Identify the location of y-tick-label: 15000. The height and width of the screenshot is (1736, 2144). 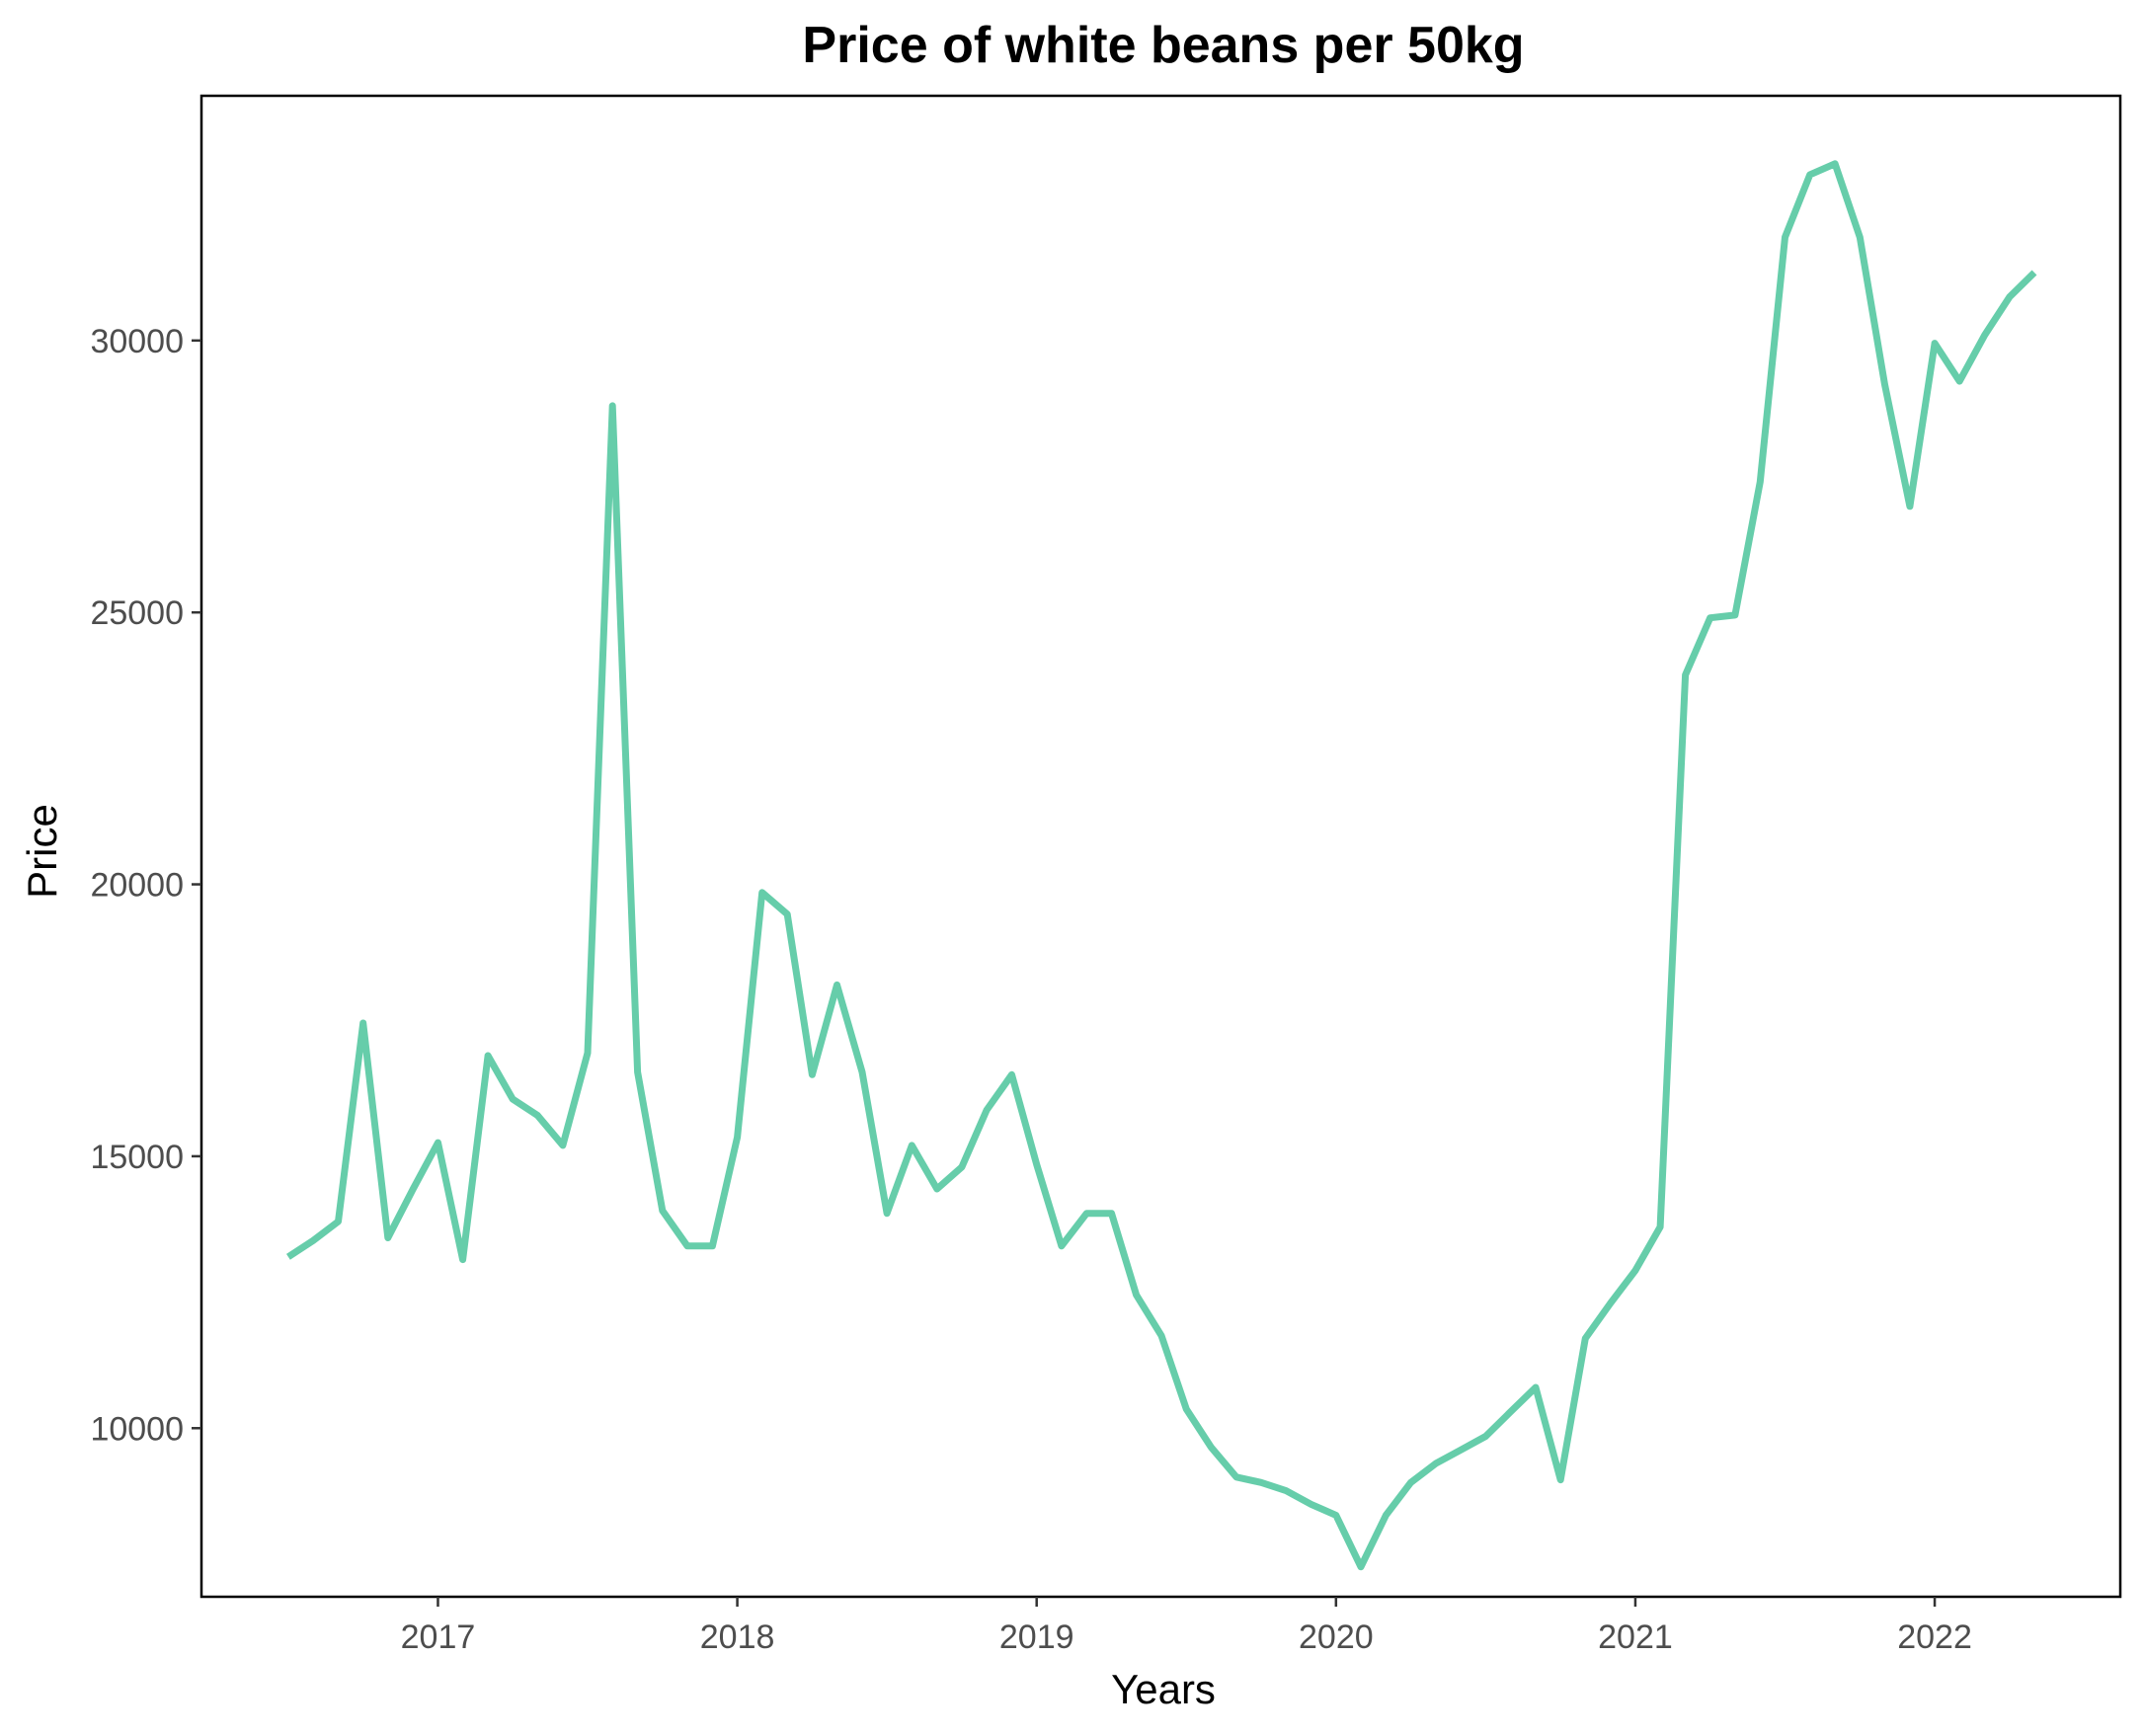
(137, 1157).